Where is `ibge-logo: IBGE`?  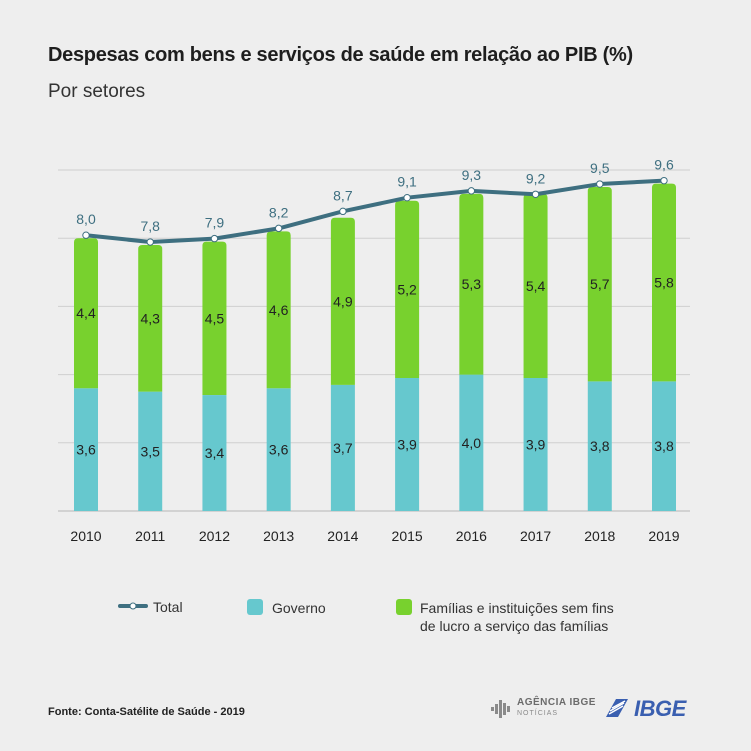
ibge-logo: IBGE is located at coordinates (652, 709).